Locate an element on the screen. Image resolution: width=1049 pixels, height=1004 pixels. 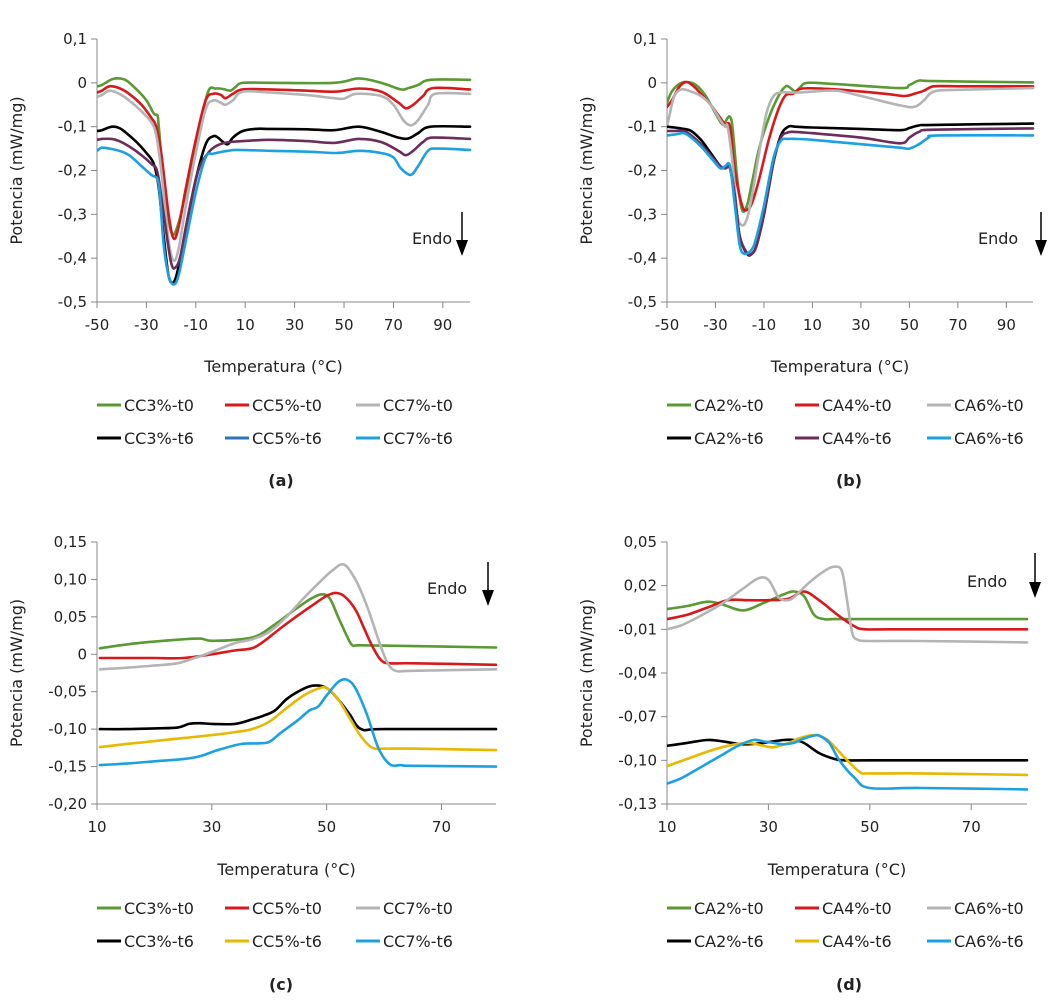
legend-item: CA2%-t6 is located at coordinates (715, 941).